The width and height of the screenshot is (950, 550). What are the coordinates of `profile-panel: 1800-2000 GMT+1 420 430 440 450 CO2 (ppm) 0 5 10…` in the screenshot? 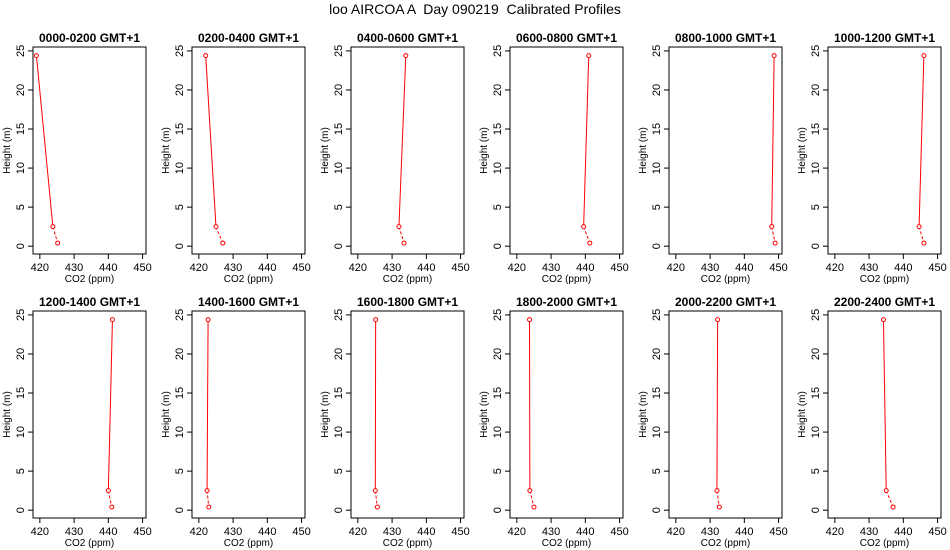 It's located at (554, 422).